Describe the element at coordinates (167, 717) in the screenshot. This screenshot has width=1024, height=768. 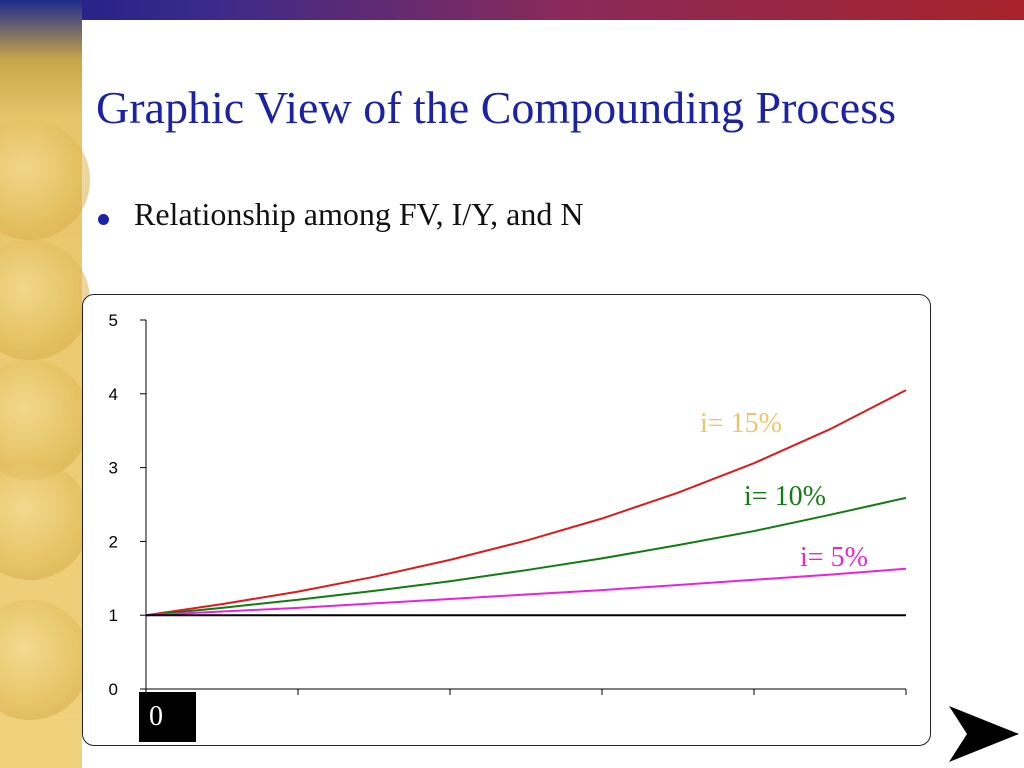
I see `x-origin-label: 0` at that location.